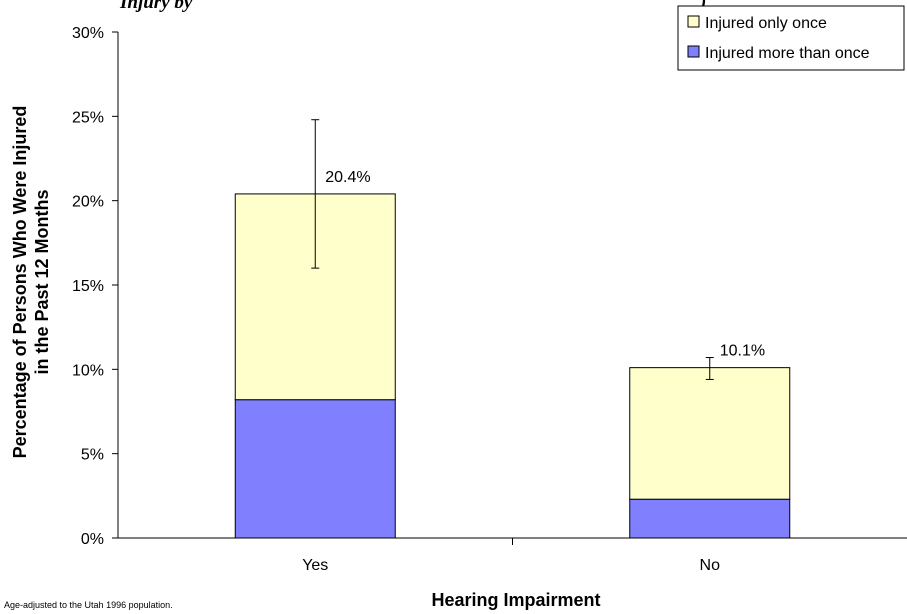  I want to click on x-axis-label: Hearing Impairment, so click(515, 600).